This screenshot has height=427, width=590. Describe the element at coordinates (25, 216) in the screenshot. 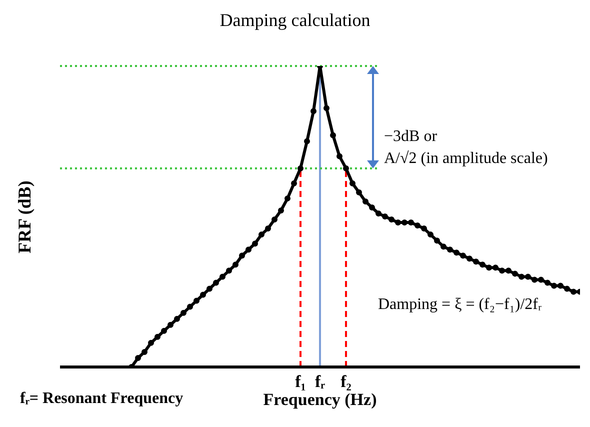

I see `y-axis-title: FRF (dB)` at that location.